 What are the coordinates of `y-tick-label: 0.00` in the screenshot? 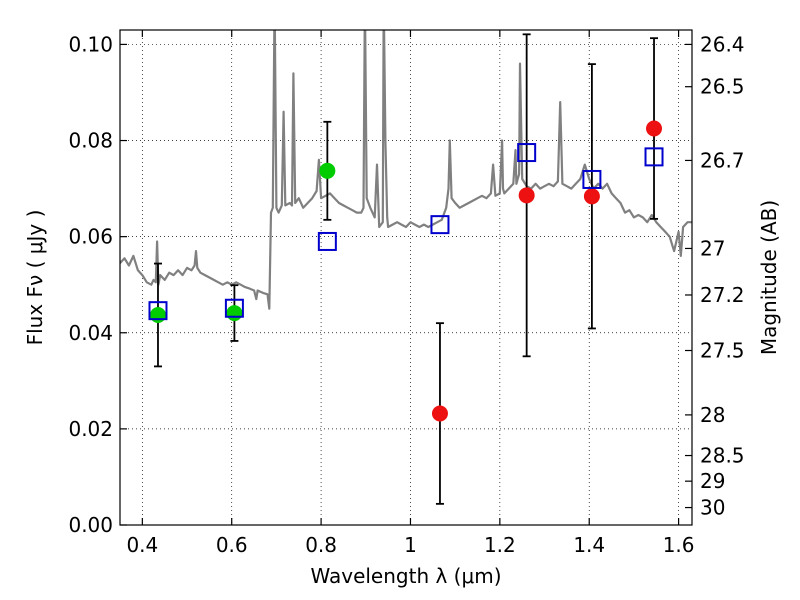 It's located at (90, 525).